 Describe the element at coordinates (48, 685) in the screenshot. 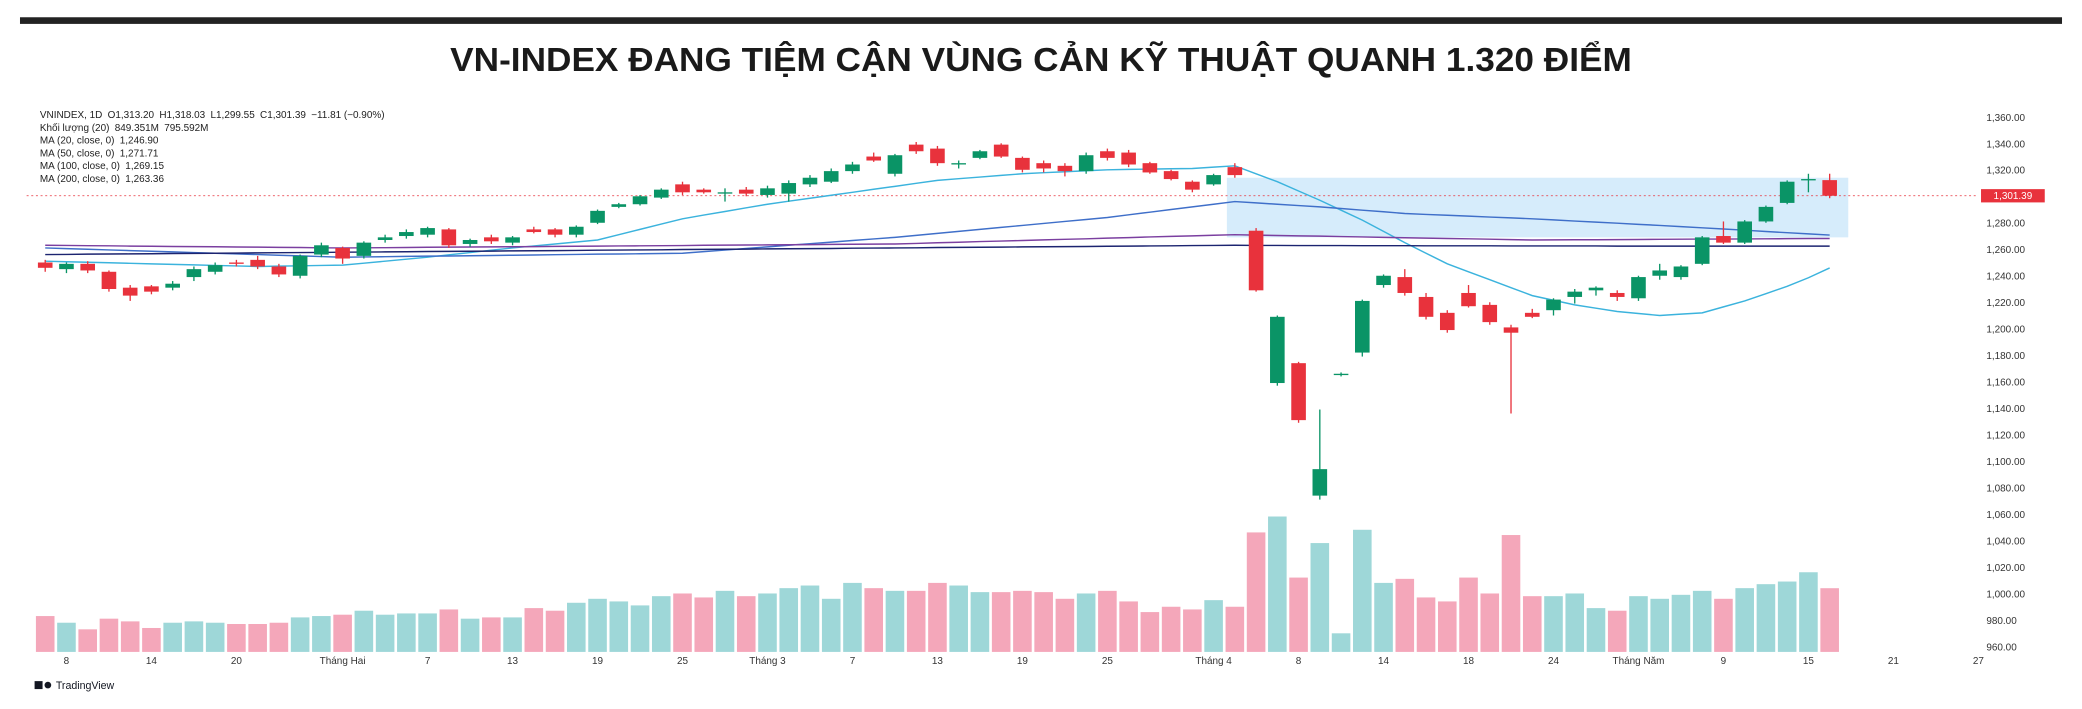

I see `brand-icon` at that location.